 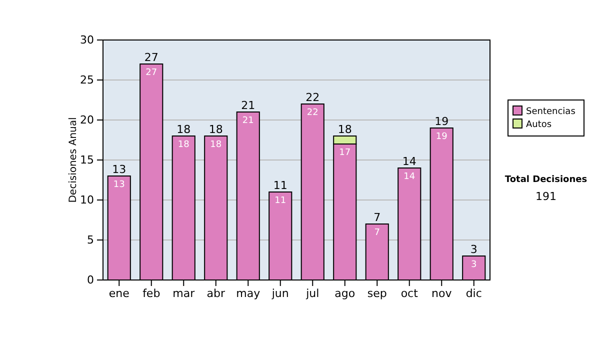 What do you see at coordinates (90, 280) in the screenshot?
I see `y-tick-label: 0` at bounding box center [90, 280].